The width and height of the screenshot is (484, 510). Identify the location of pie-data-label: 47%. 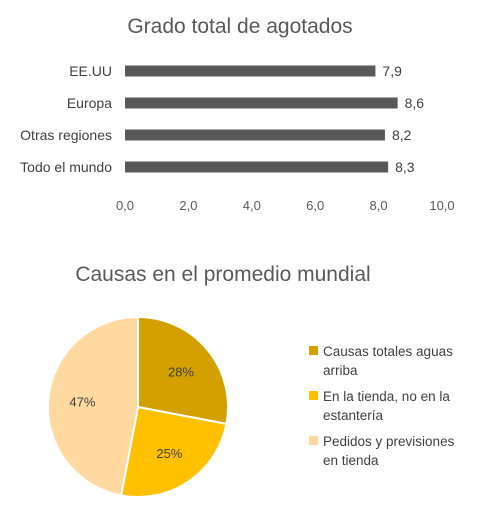
(82, 402).